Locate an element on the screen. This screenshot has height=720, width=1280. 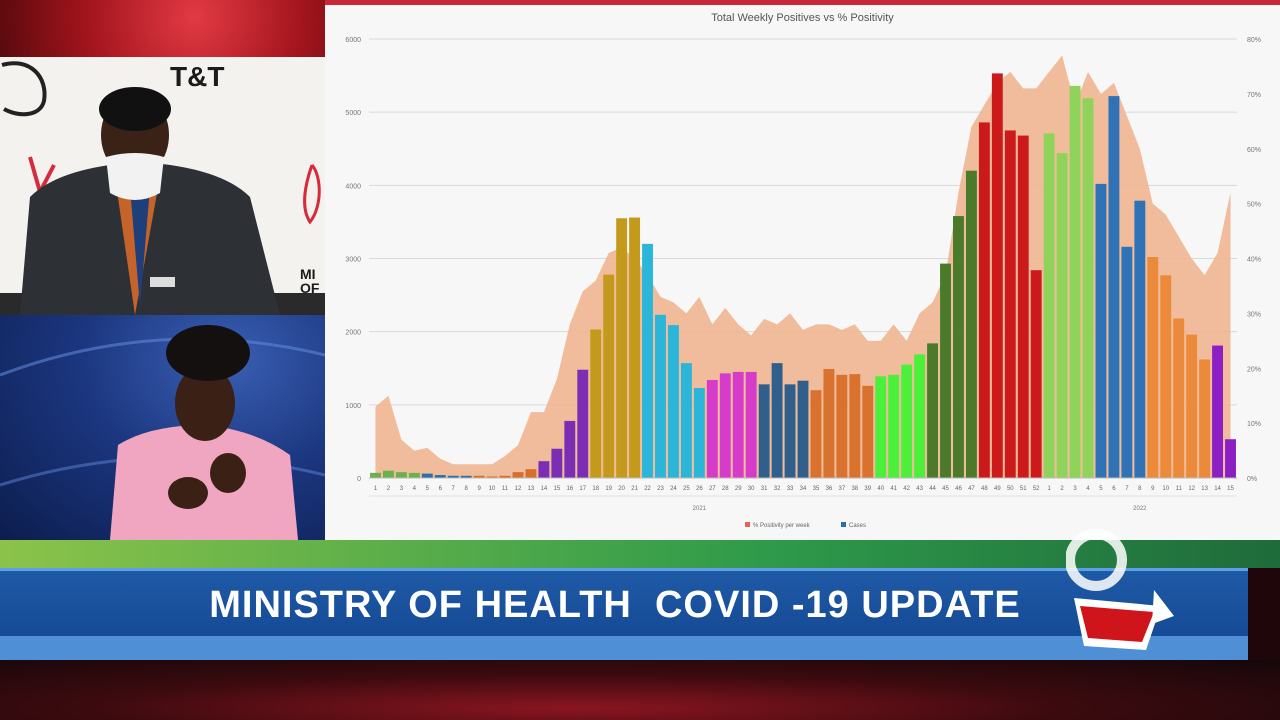
x-tick-label: 14 is located at coordinates (544, 489).